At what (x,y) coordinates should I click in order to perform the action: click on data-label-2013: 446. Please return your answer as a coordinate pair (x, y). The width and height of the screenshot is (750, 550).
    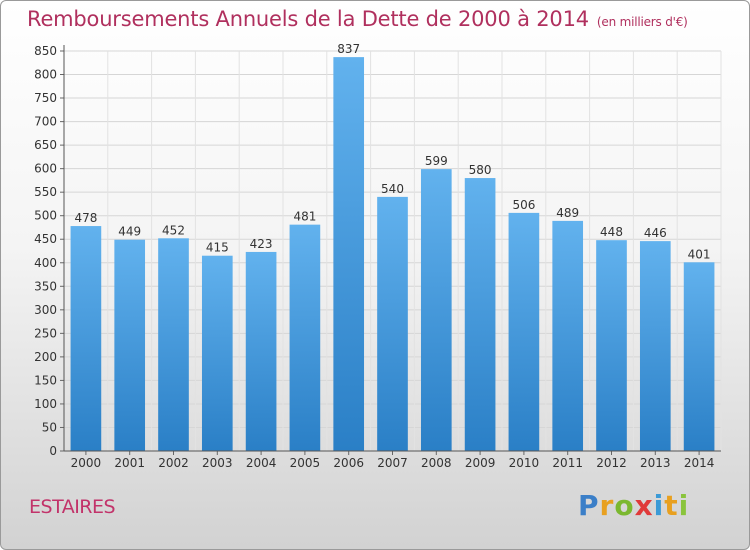
    Looking at the image, I should click on (655, 233).